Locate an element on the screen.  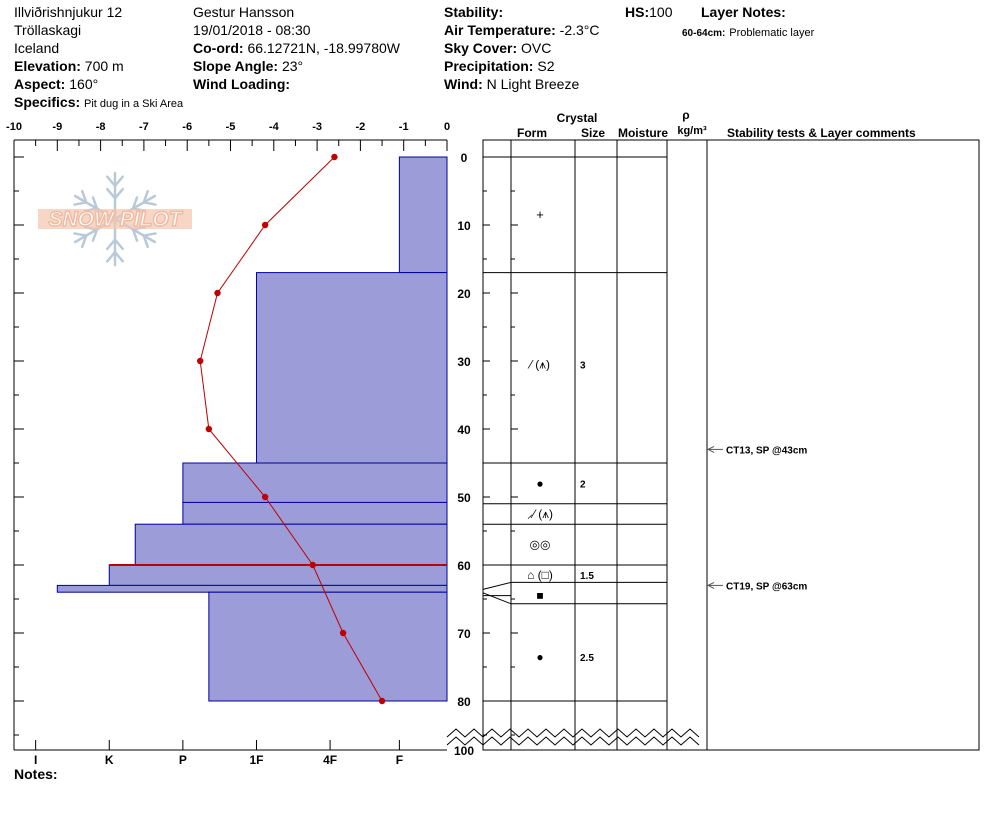
temperature-tick-label: -2 is located at coordinates (361, 127).